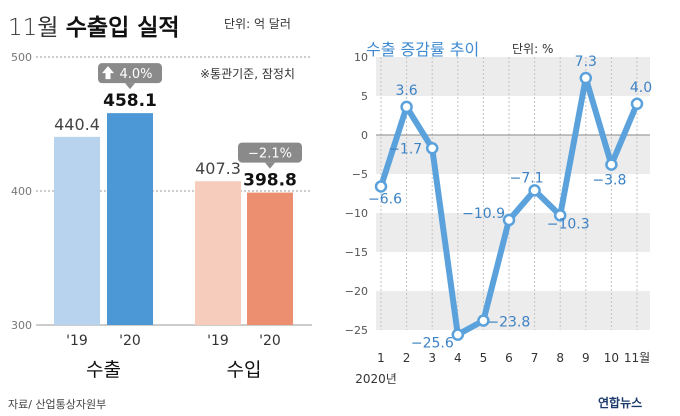 The image size is (680, 416). What do you see at coordinates (641, 88) in the screenshot?
I see `data-value-label: 4.0` at bounding box center [641, 88].